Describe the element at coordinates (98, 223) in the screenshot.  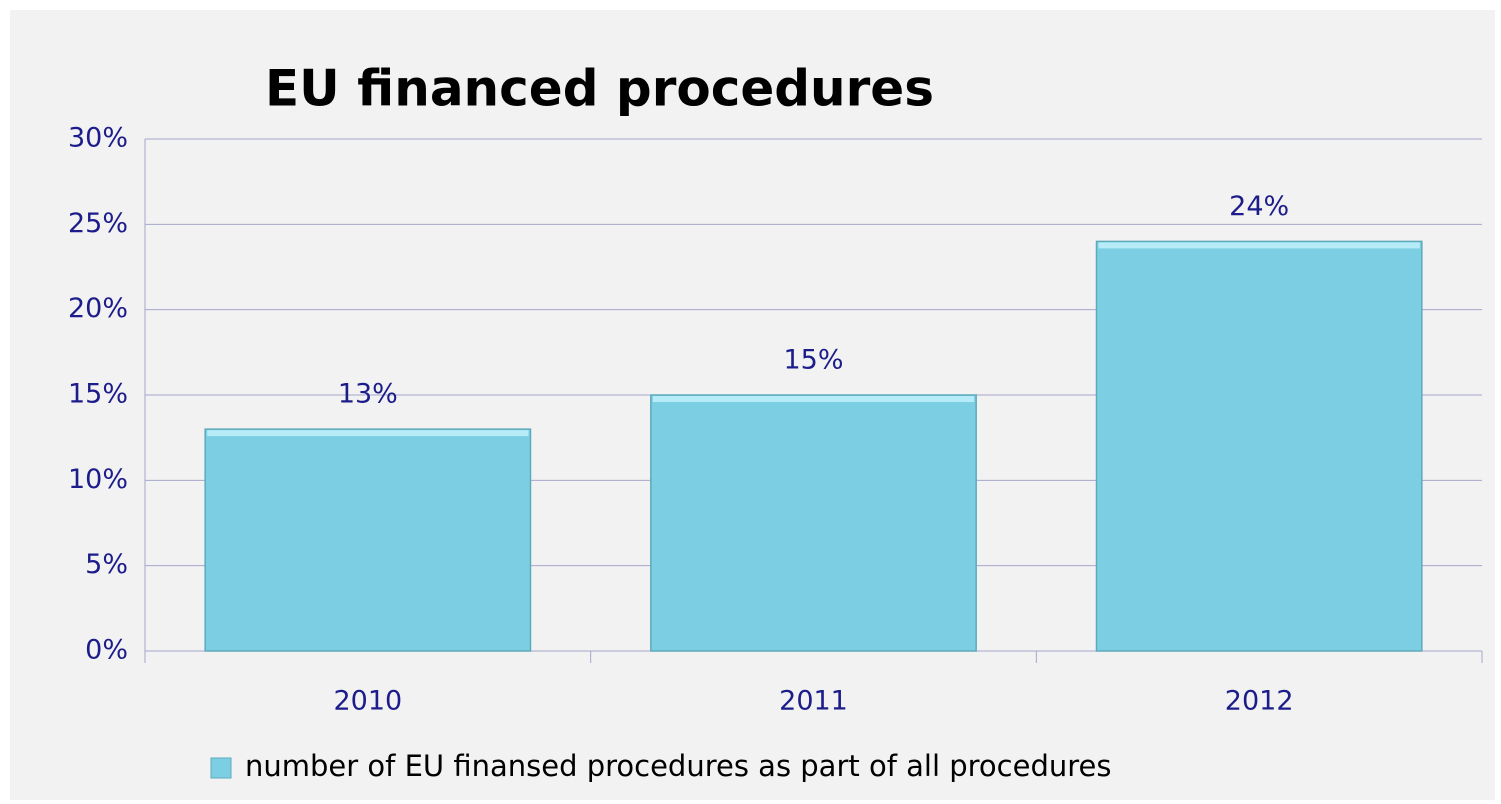
I see `y-tick-label: 25%` at that location.